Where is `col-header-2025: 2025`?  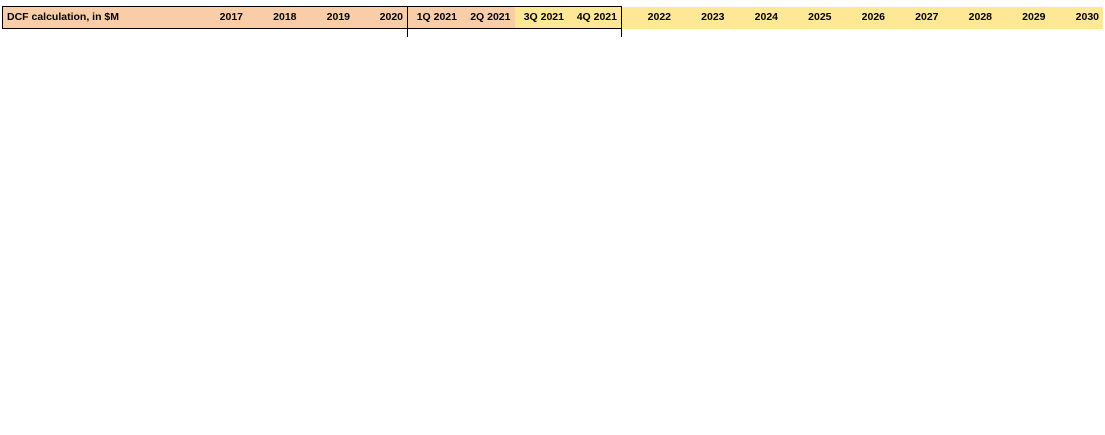 col-header-2025: 2025 is located at coordinates (809, 17).